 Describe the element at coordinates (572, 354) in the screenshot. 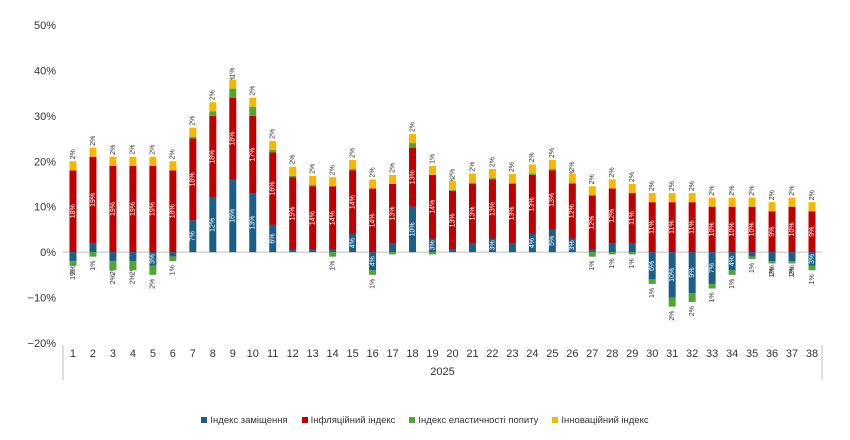

I see `x-tick-label: 26` at that location.